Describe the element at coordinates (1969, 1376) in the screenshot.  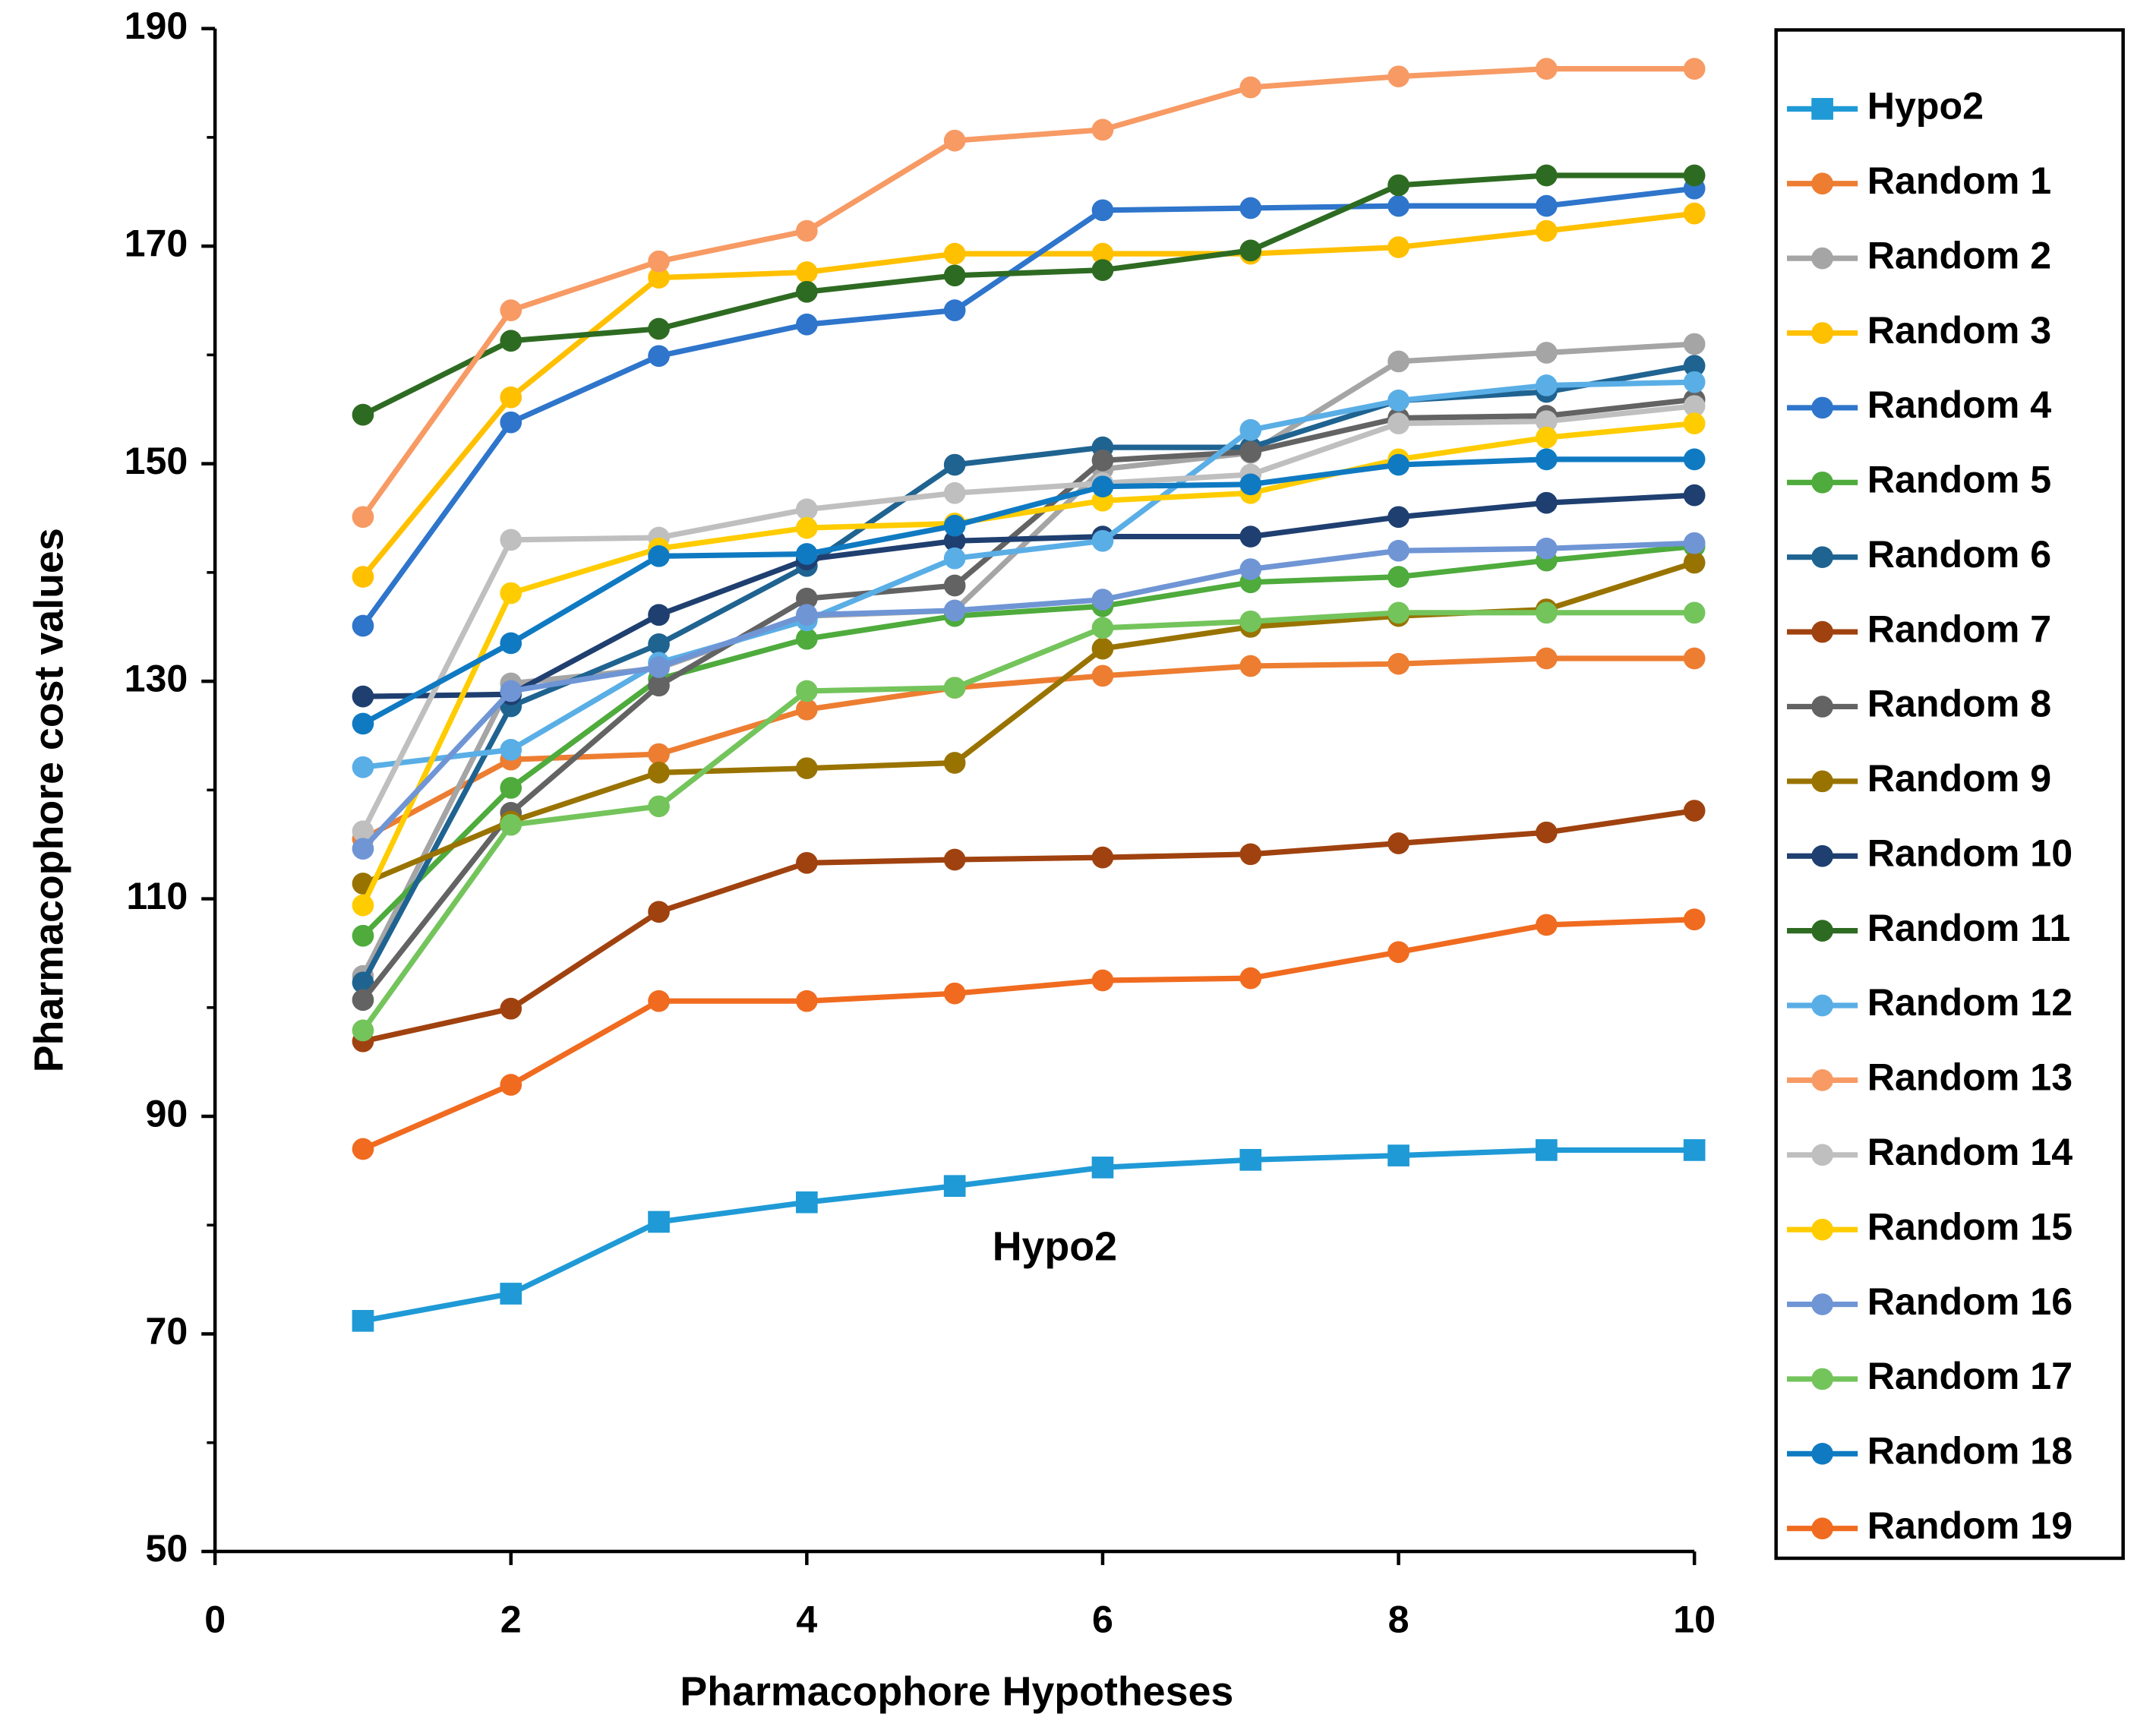
I see `legend-label: Random 17` at that location.